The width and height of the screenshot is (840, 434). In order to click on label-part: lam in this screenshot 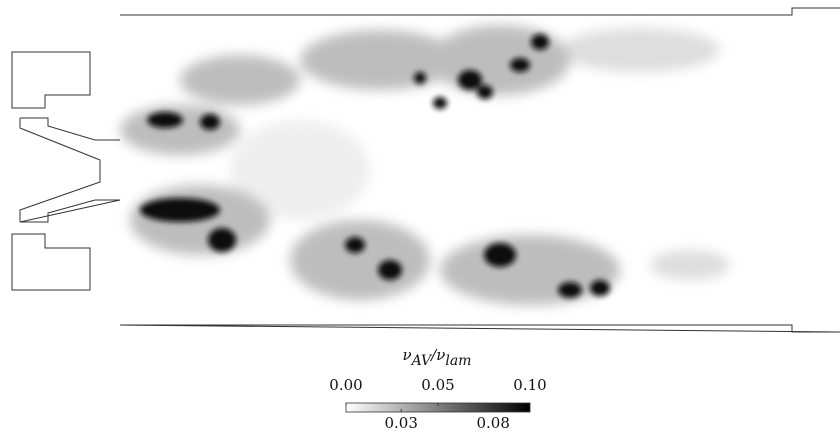, I will do `click(458, 361)`.